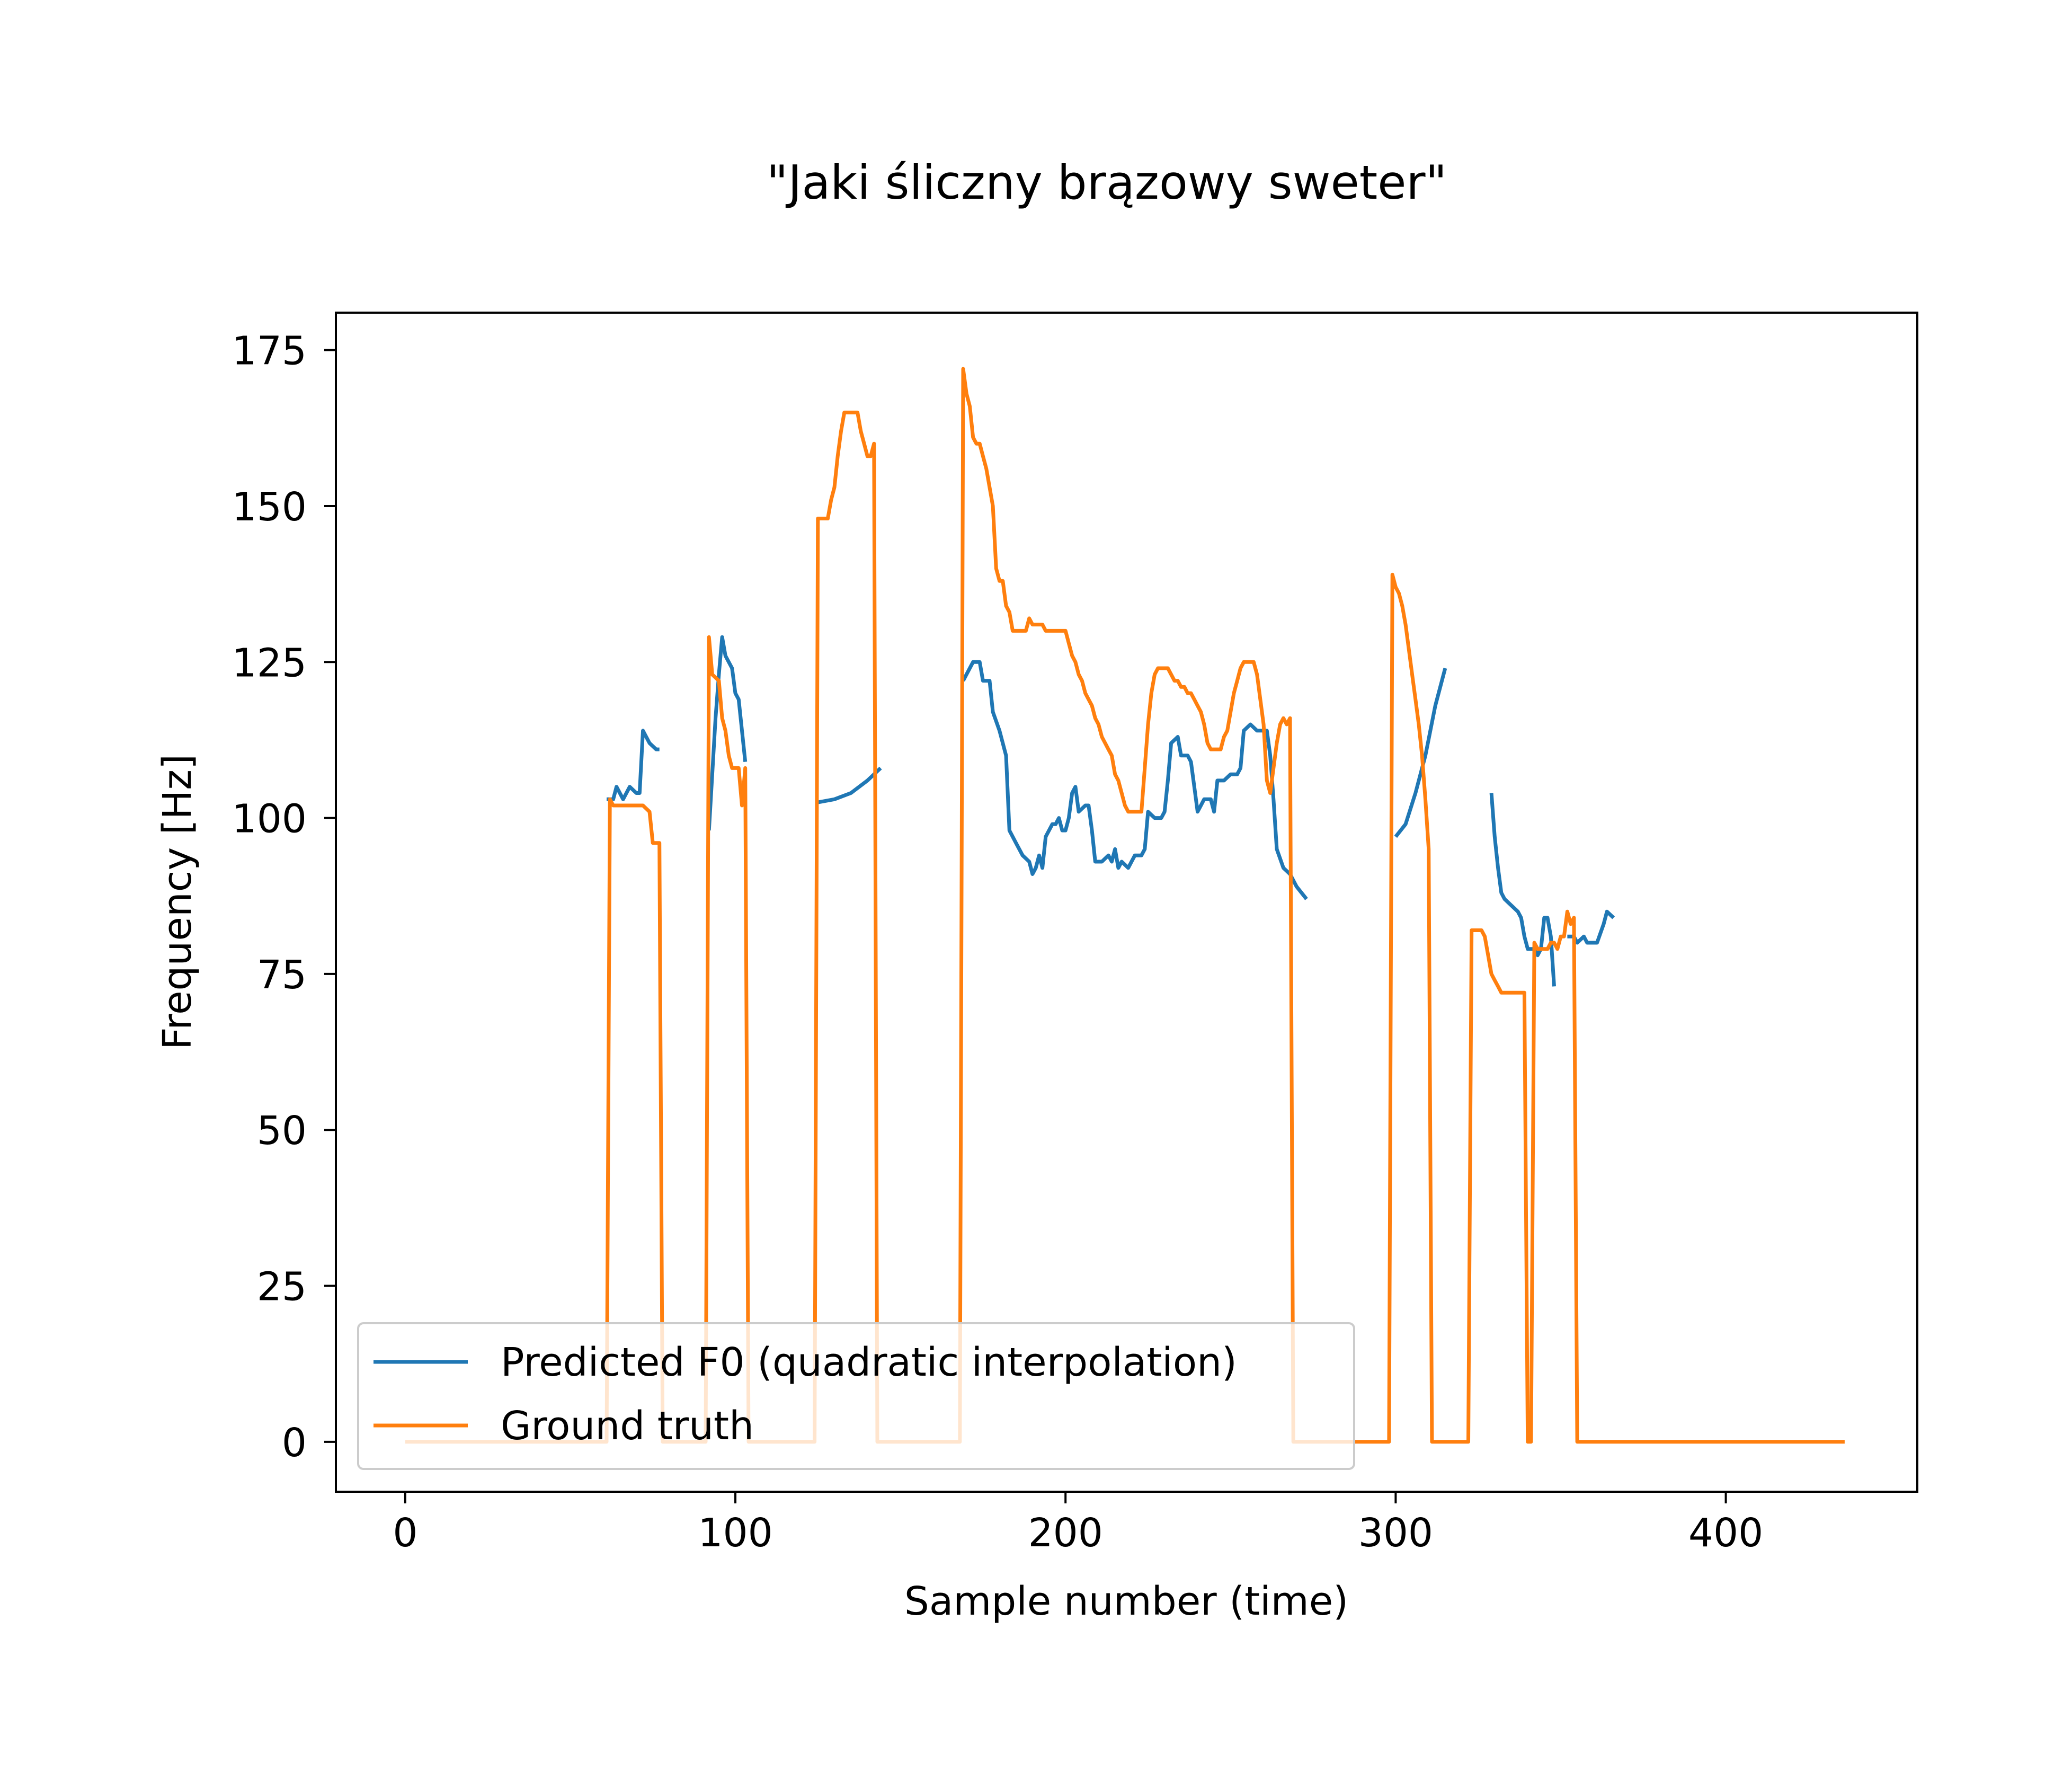 This screenshot has height=1780, width=2072. Describe the element at coordinates (269, 663) in the screenshot. I see `y-tick-label: 125` at that location.